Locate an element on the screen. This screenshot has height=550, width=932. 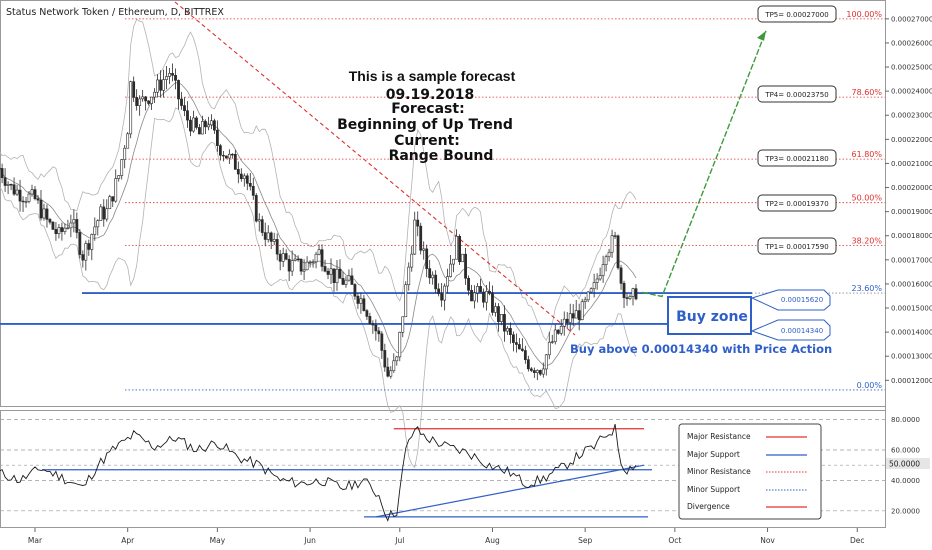
lower-level-callout is located at coordinates (790, 330).